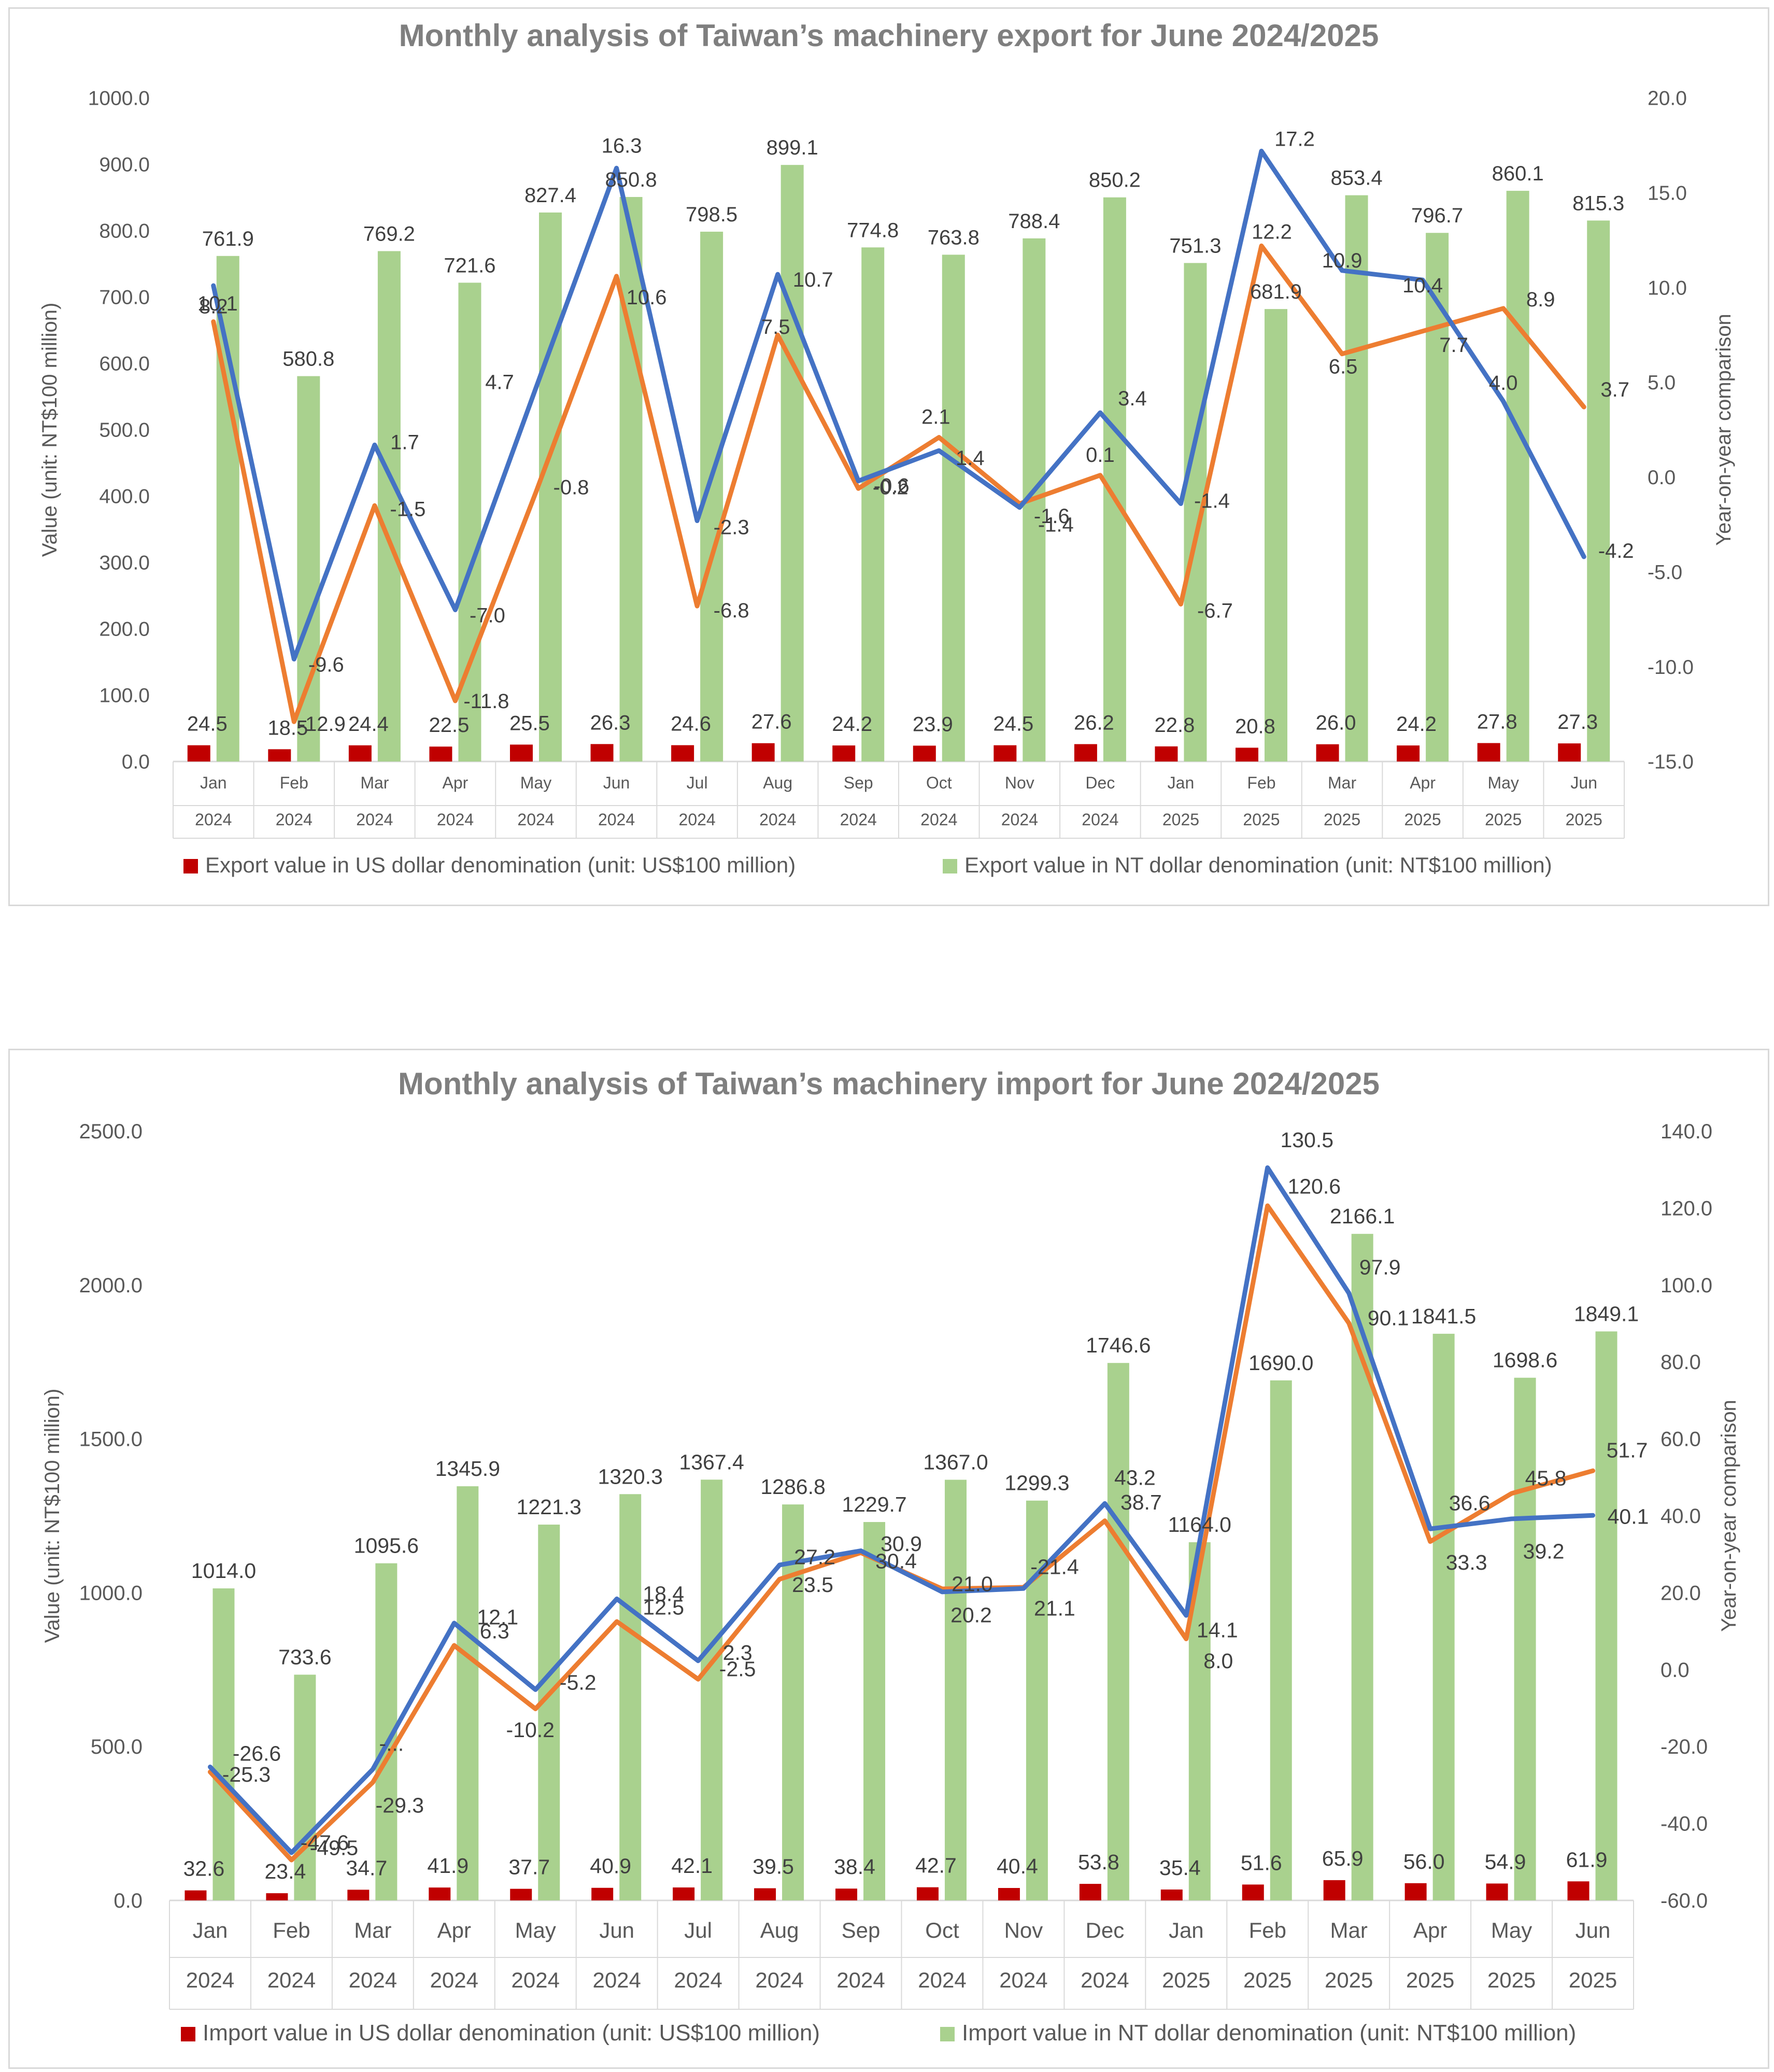 Image resolution: width=1774 pixels, height=2072 pixels. I want to click on yoy-blue-label: -7.0, so click(487, 615).